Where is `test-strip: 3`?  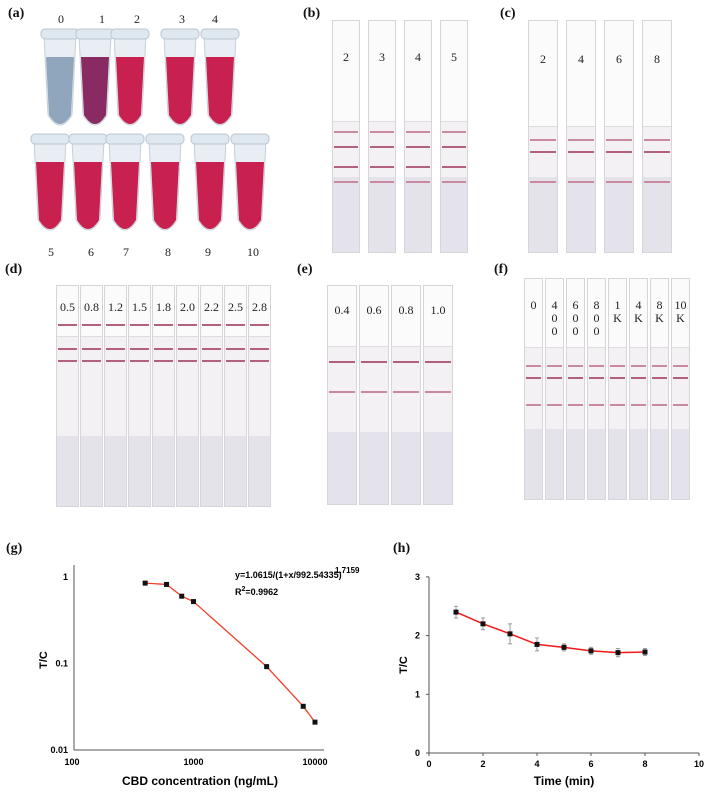 test-strip: 3 is located at coordinates (382, 136).